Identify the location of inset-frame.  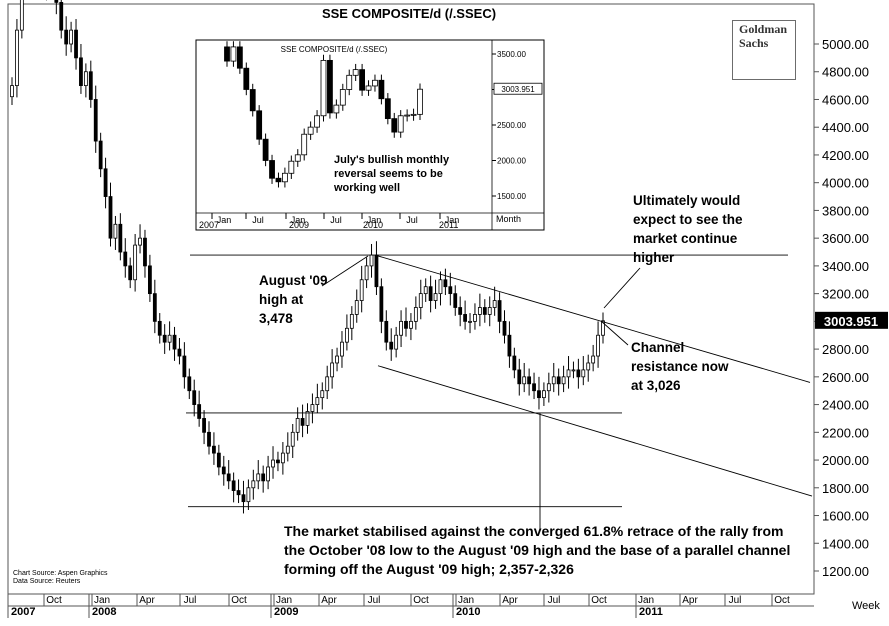
(370, 135).